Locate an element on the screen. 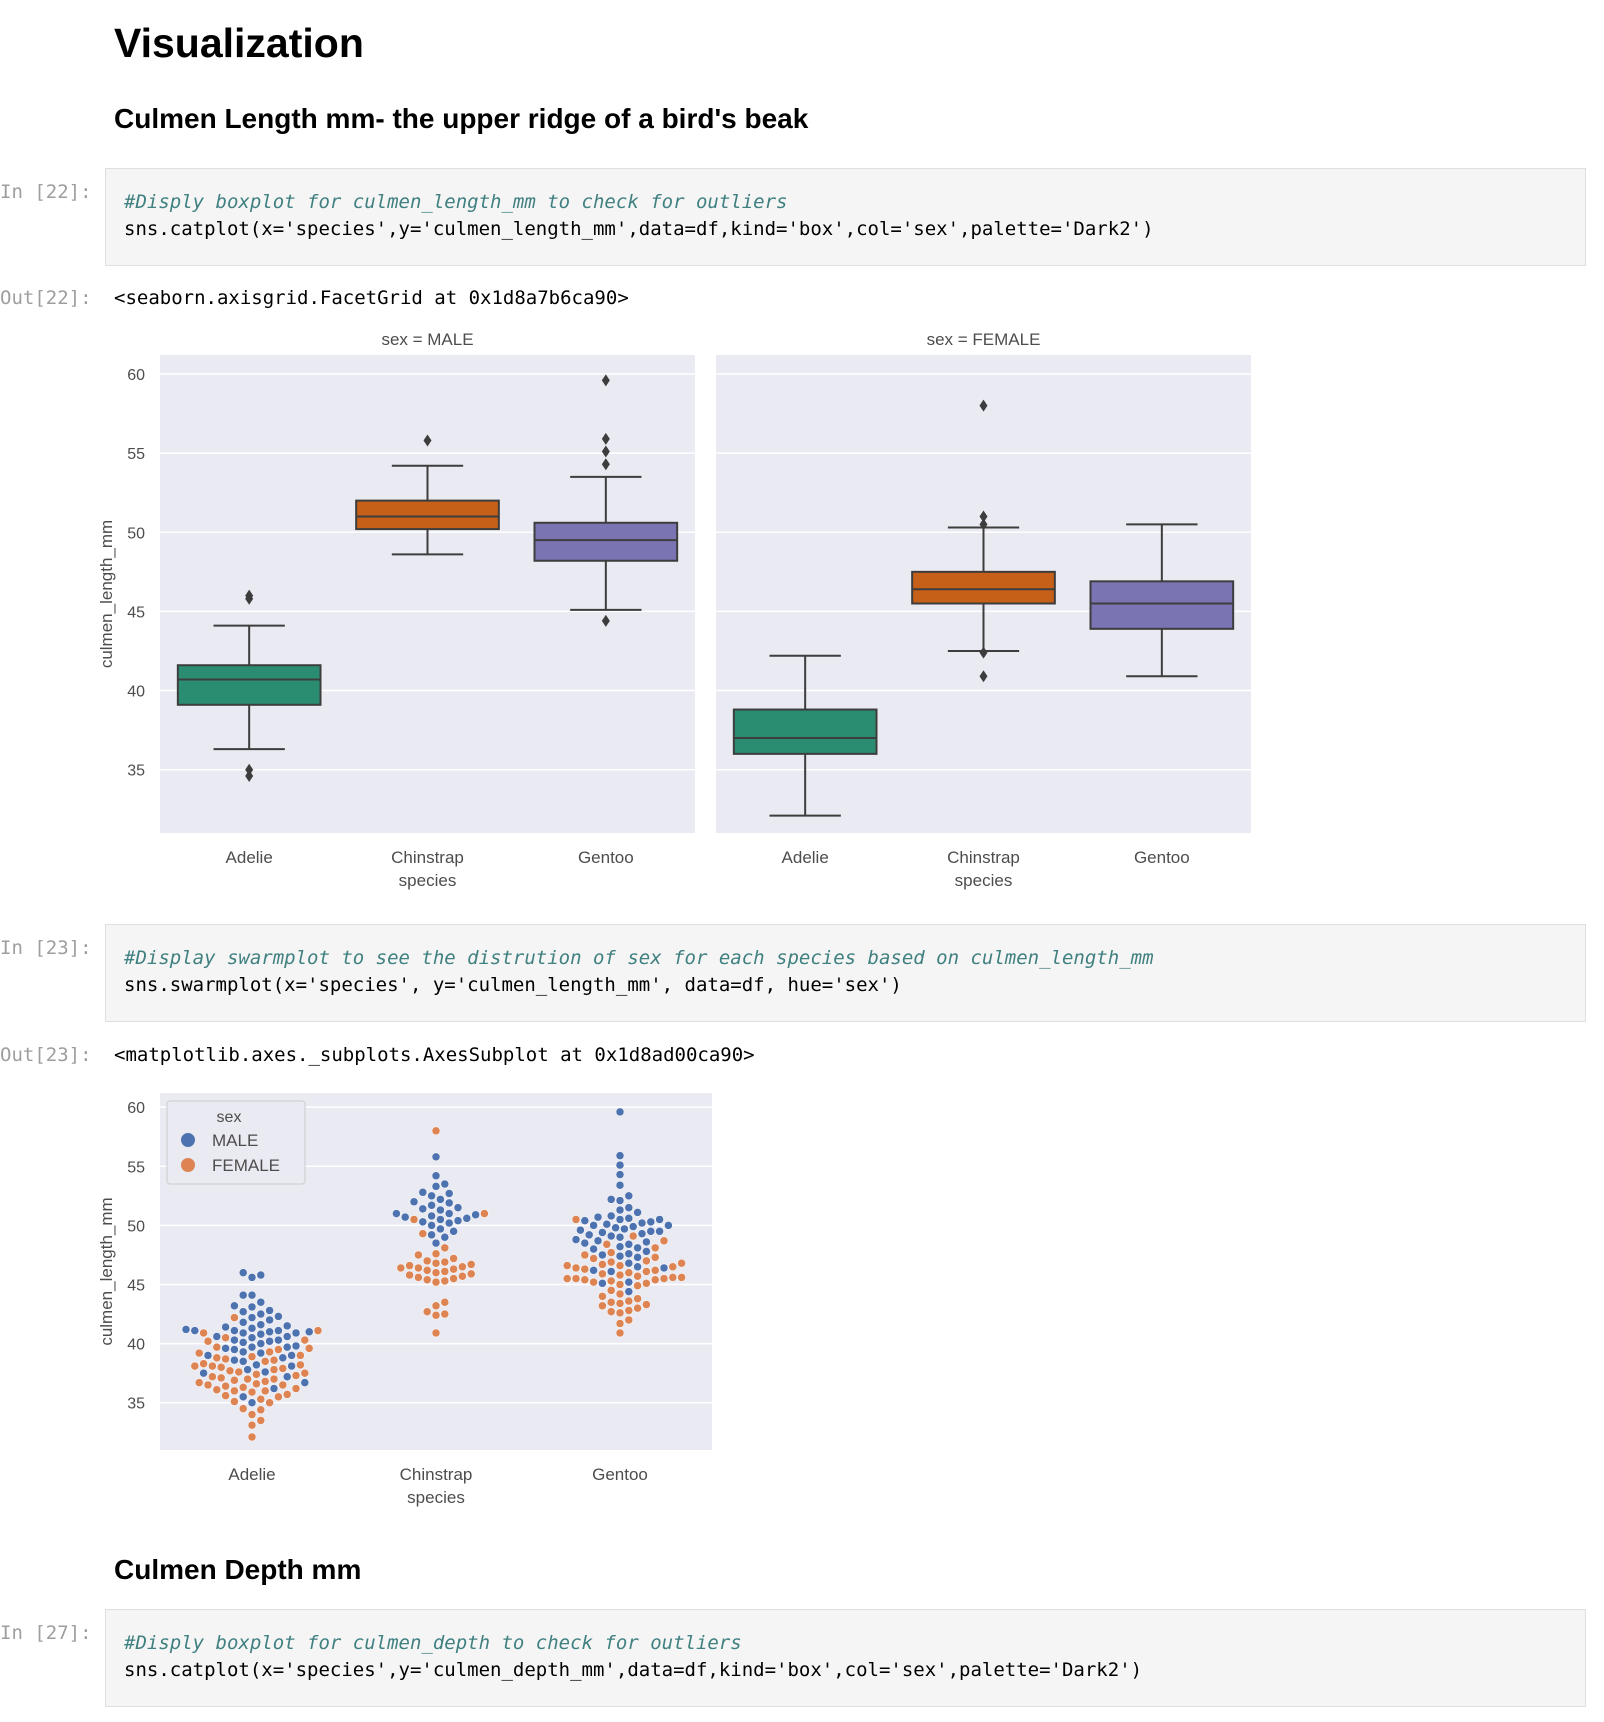 The width and height of the screenshot is (1604, 1722). y-tick-label: 45 is located at coordinates (136, 1286).